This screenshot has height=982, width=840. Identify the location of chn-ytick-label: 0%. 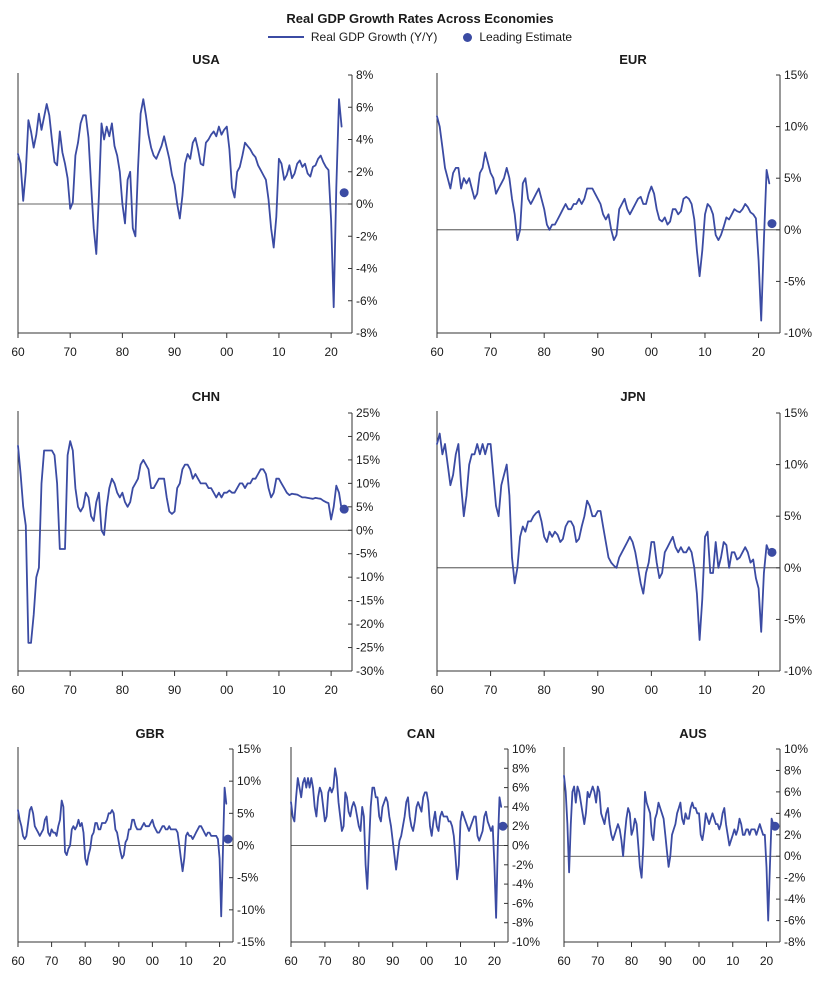
(365, 530).